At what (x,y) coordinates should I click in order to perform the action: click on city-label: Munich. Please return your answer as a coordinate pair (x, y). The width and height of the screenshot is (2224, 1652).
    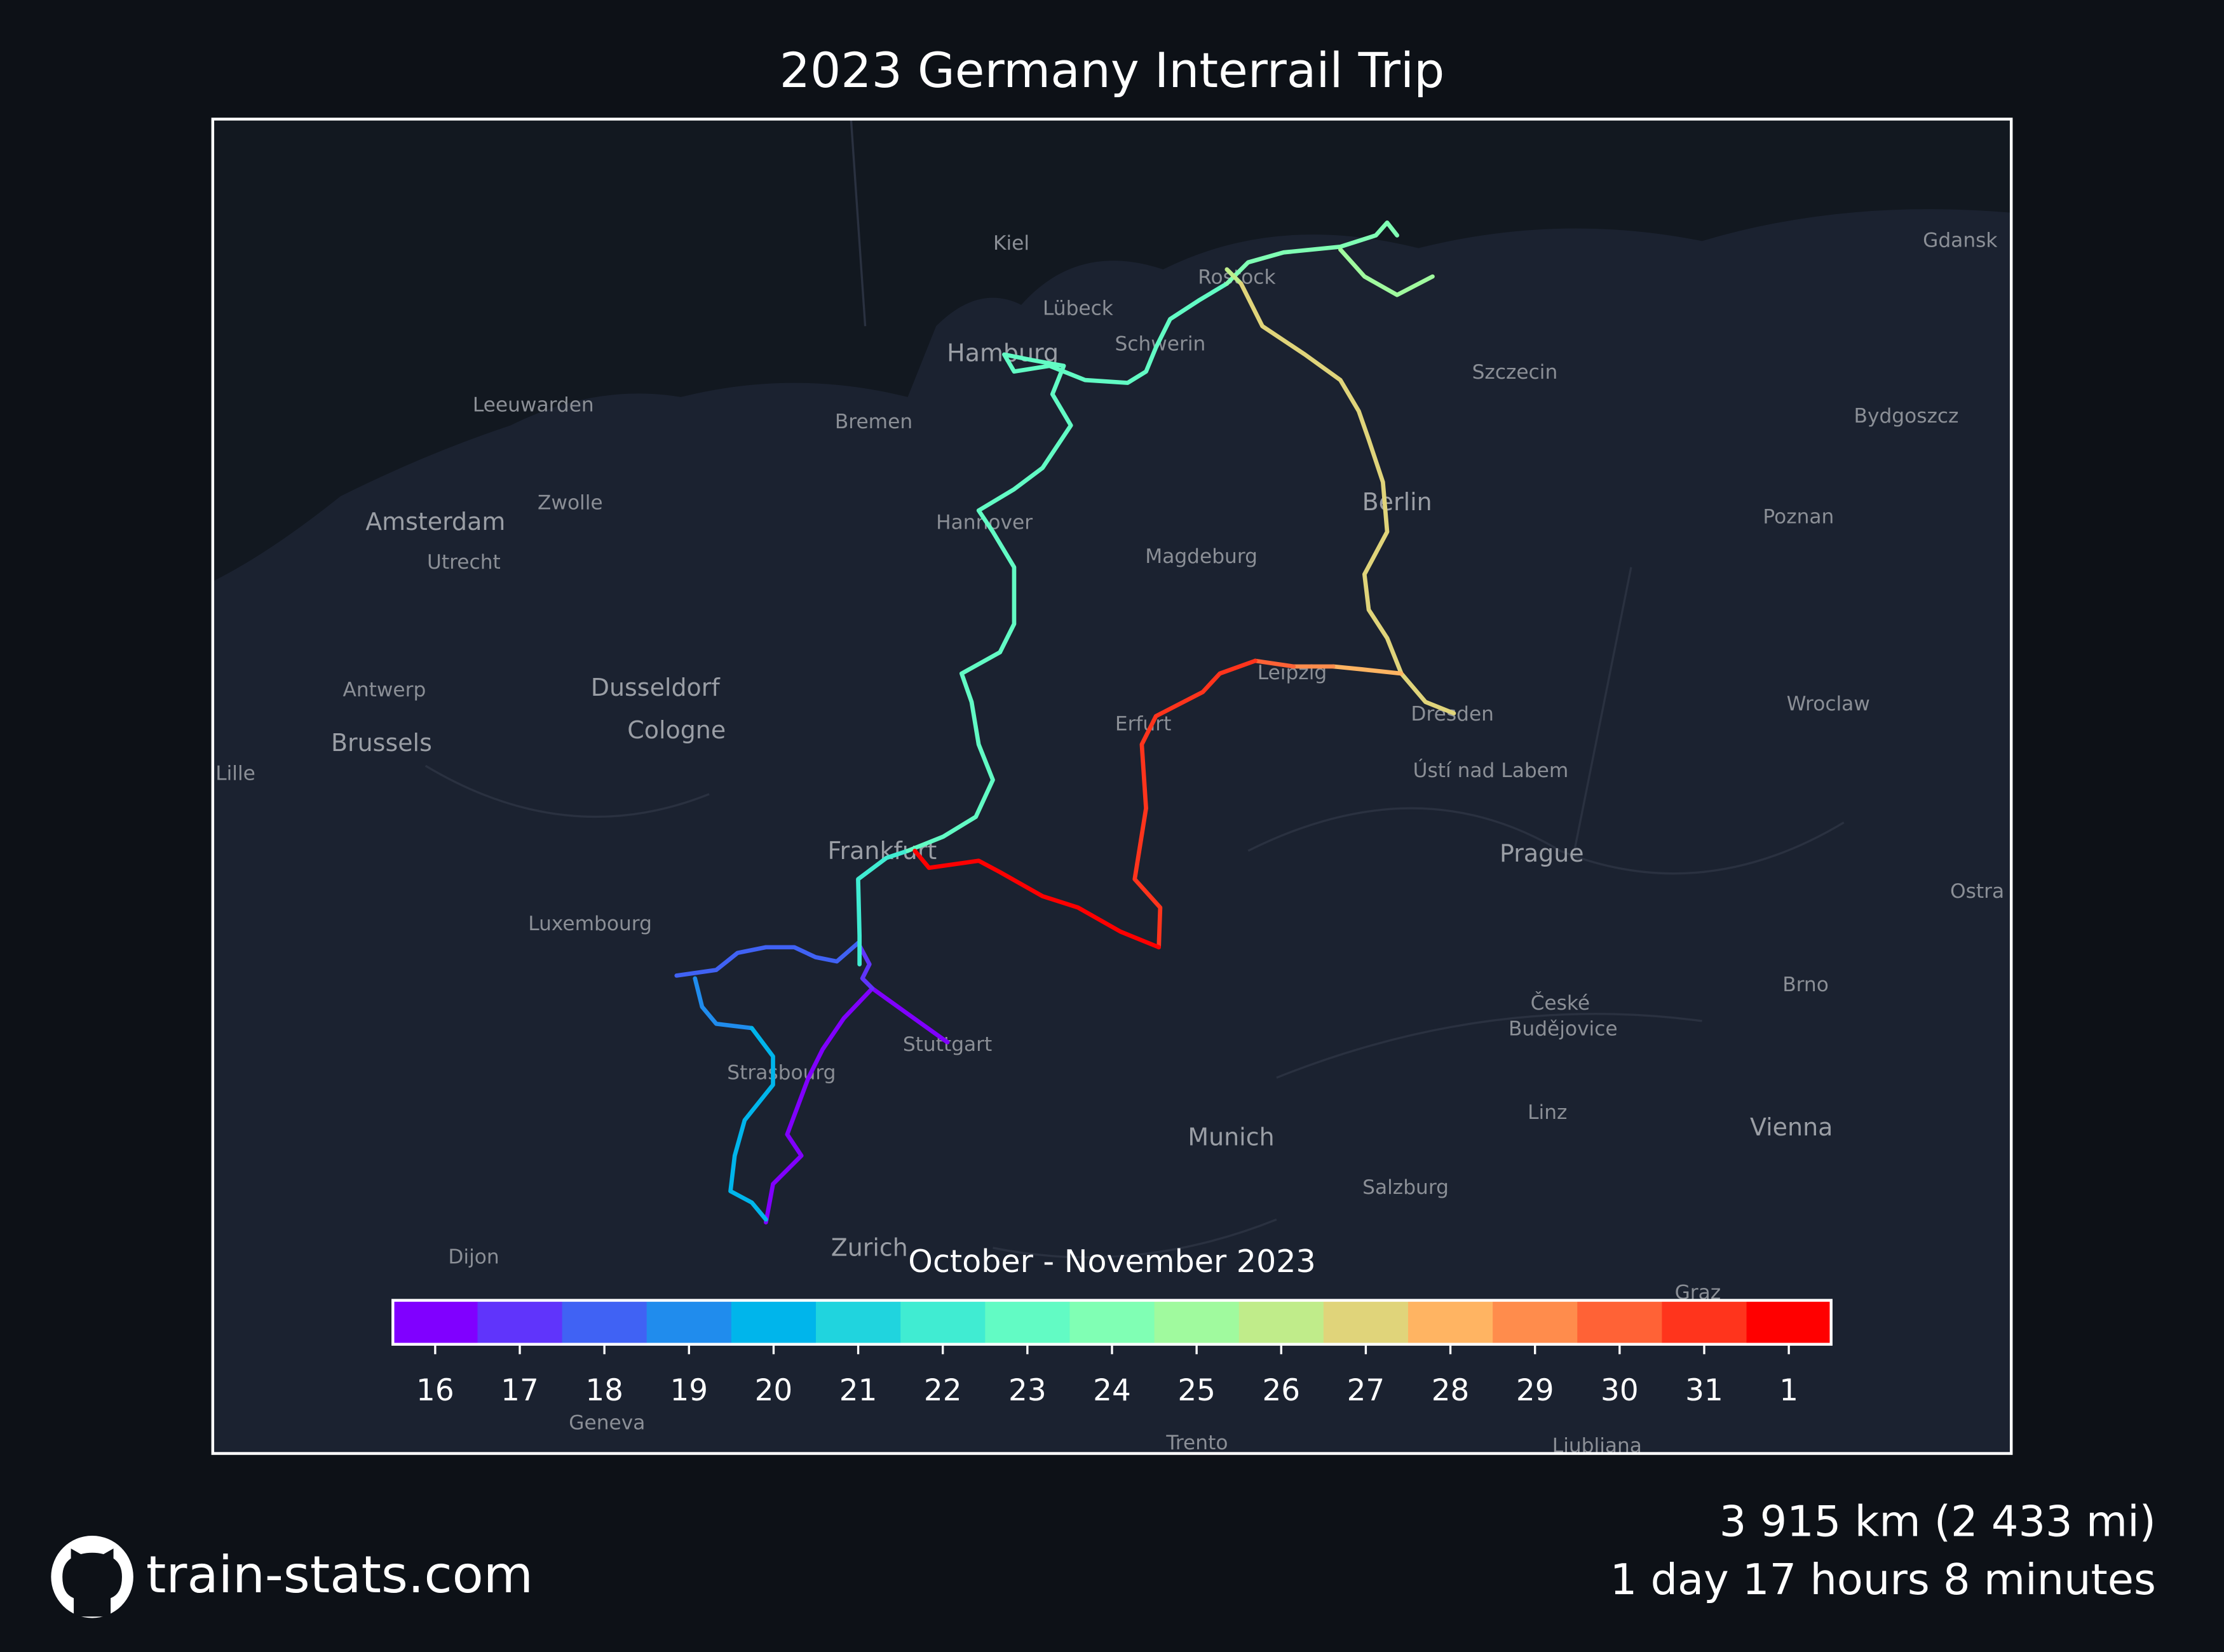
    Looking at the image, I should click on (1231, 1137).